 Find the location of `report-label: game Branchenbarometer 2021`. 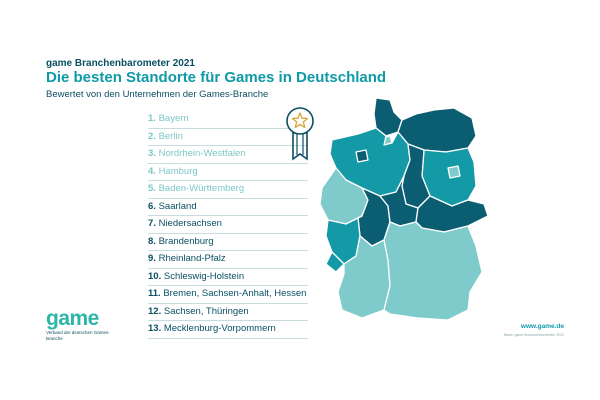

report-label: game Branchenbarometer 2021 is located at coordinates (120, 63).